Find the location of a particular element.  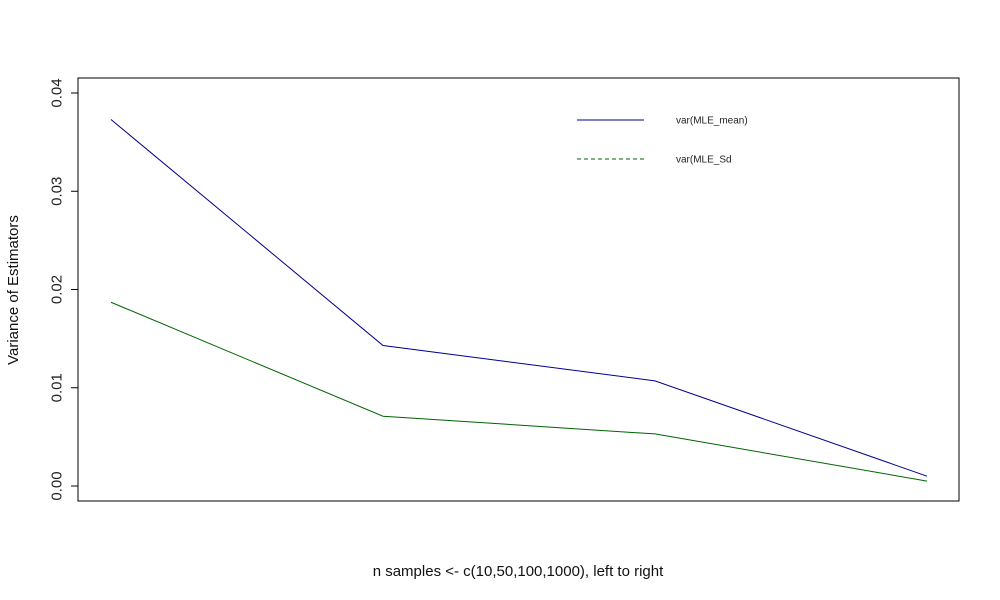

y-tick-label: 0.04 is located at coordinates (56, 92).